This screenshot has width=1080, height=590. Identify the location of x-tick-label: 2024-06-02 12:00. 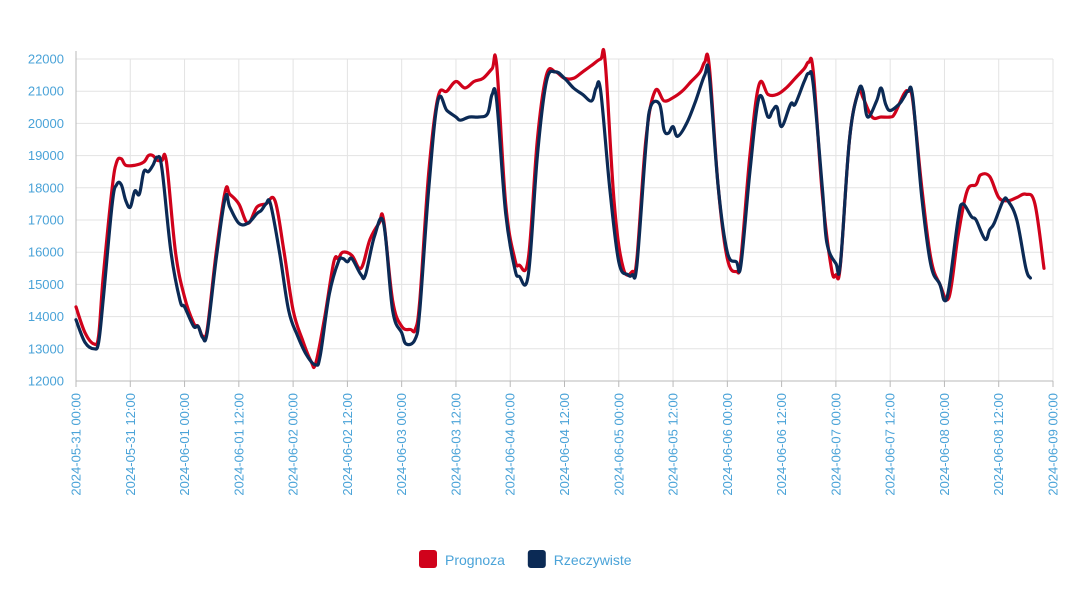
(347, 444).